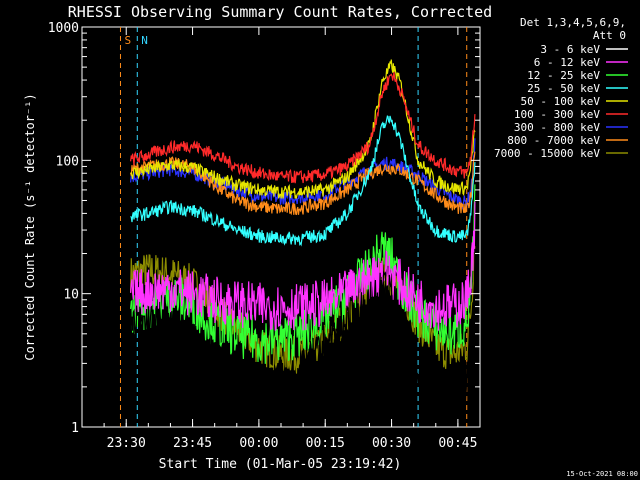 Image resolution: width=640 pixels, height=480 pixels. Describe the element at coordinates (563, 88) in the screenshot. I see `legend-label-3: 25 - 50 keV` at that location.